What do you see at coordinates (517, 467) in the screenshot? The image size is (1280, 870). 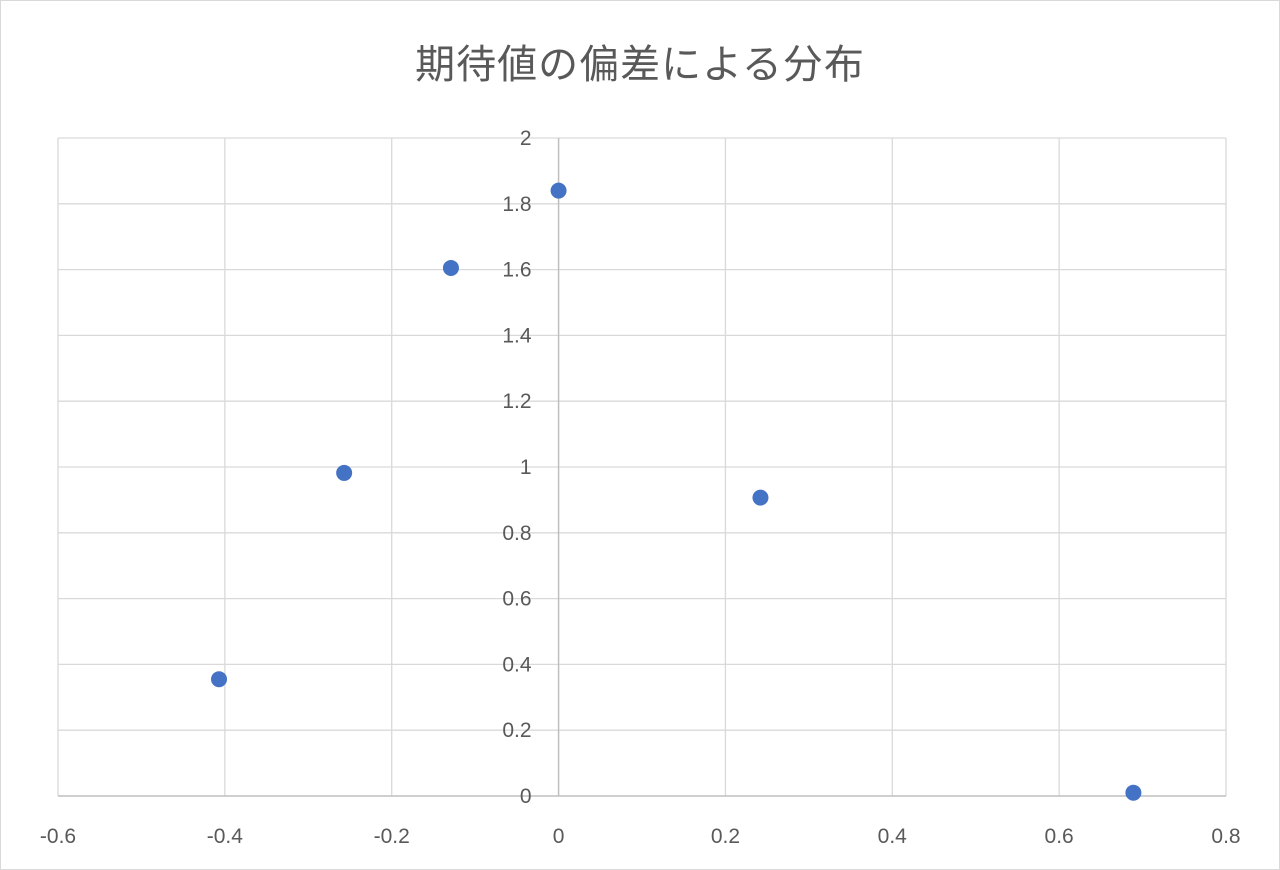 I see `y-axis-ticks: 0 0.2 0.4 0.6 0.8 1 1.2 1.4 1.6 1.8 2` at bounding box center [517, 467].